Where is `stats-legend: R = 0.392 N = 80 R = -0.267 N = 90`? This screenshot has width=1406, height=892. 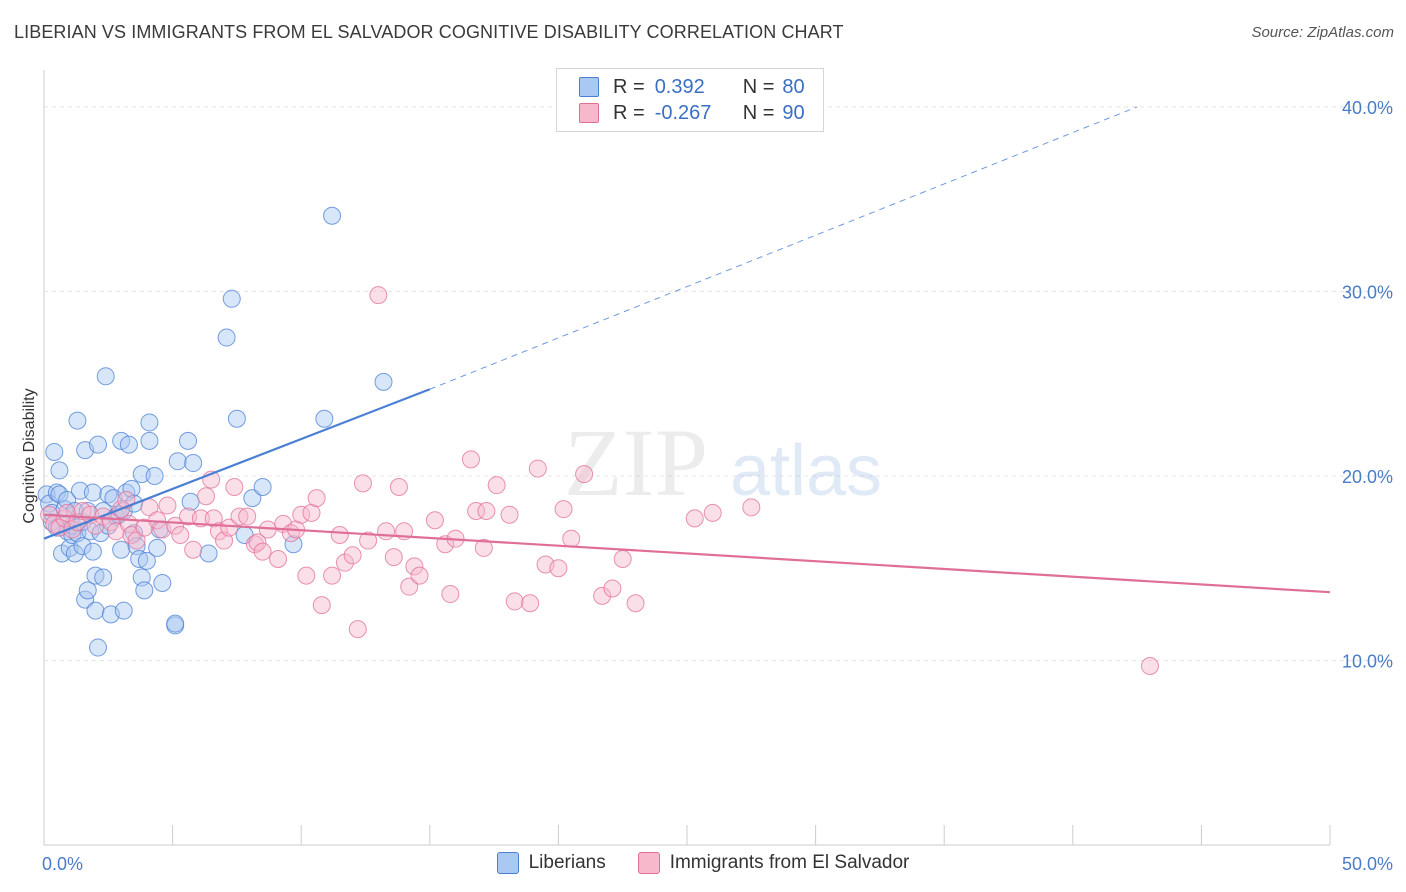 stats-legend: R = 0.392 N = 80 R = -0.267 N = 90 is located at coordinates (690, 100).